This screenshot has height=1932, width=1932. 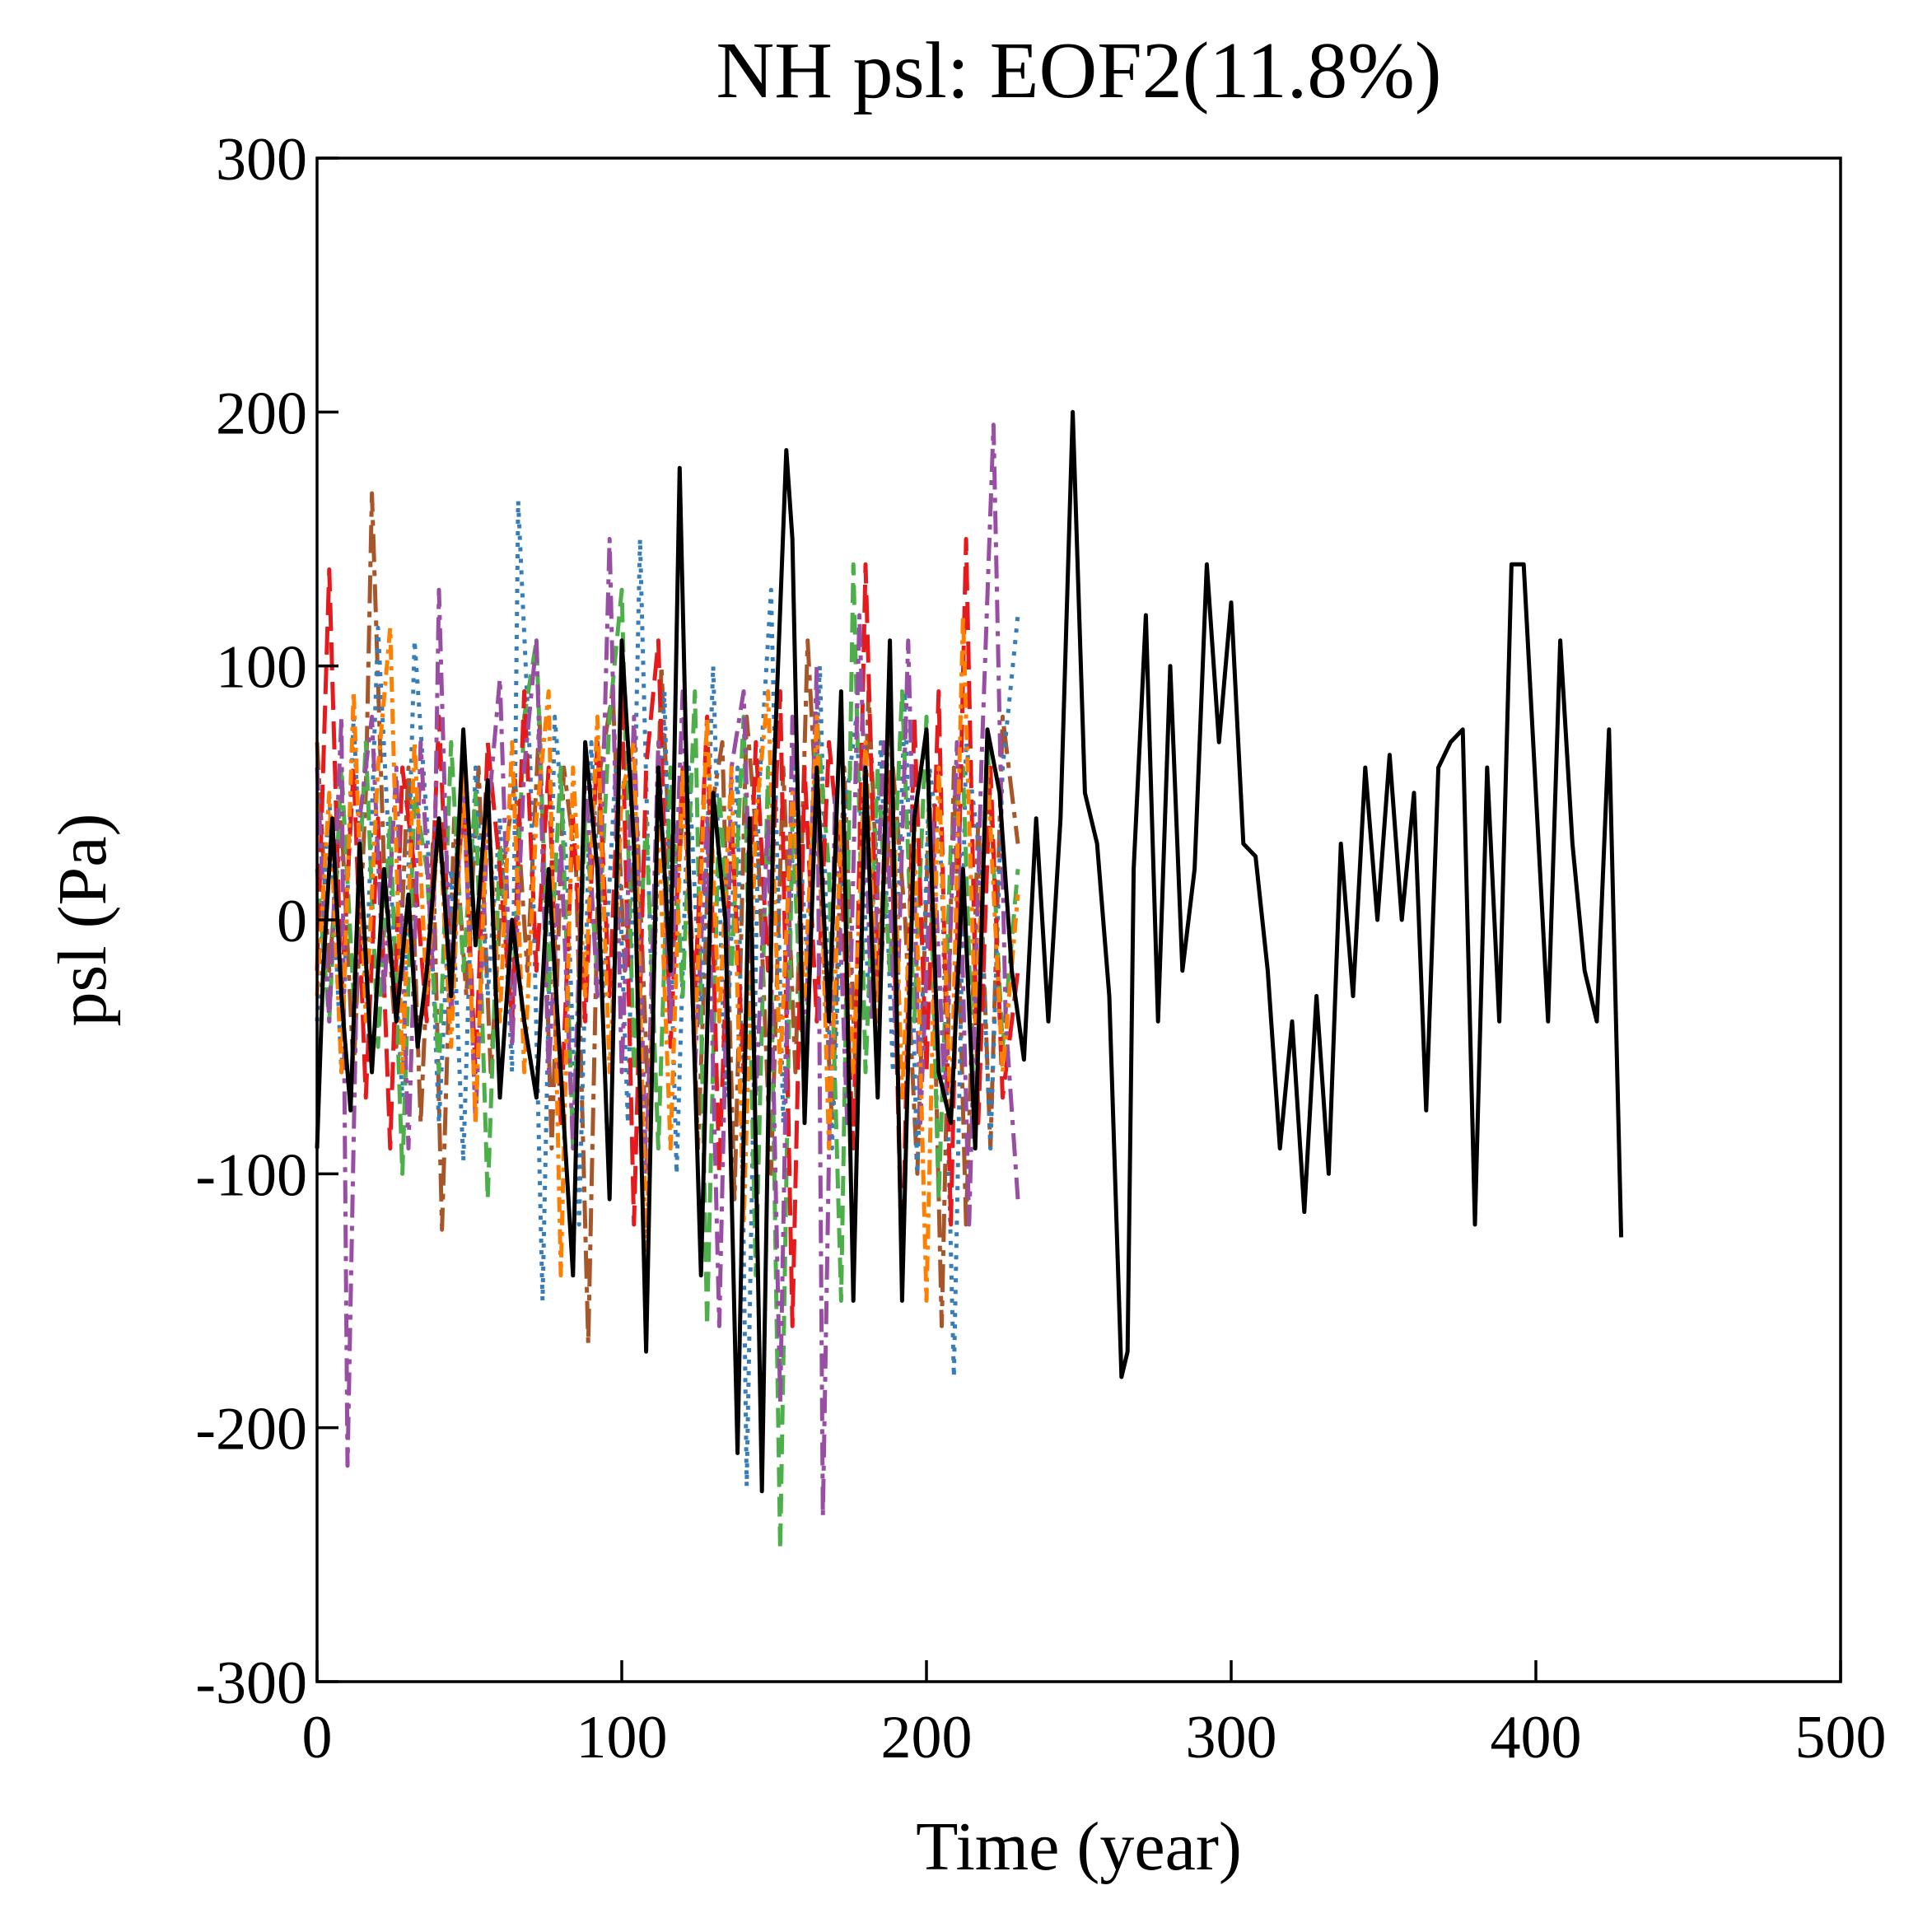 I want to click on x-axis: 0 100 200 300 400 500, so click(x=1094, y=1715).